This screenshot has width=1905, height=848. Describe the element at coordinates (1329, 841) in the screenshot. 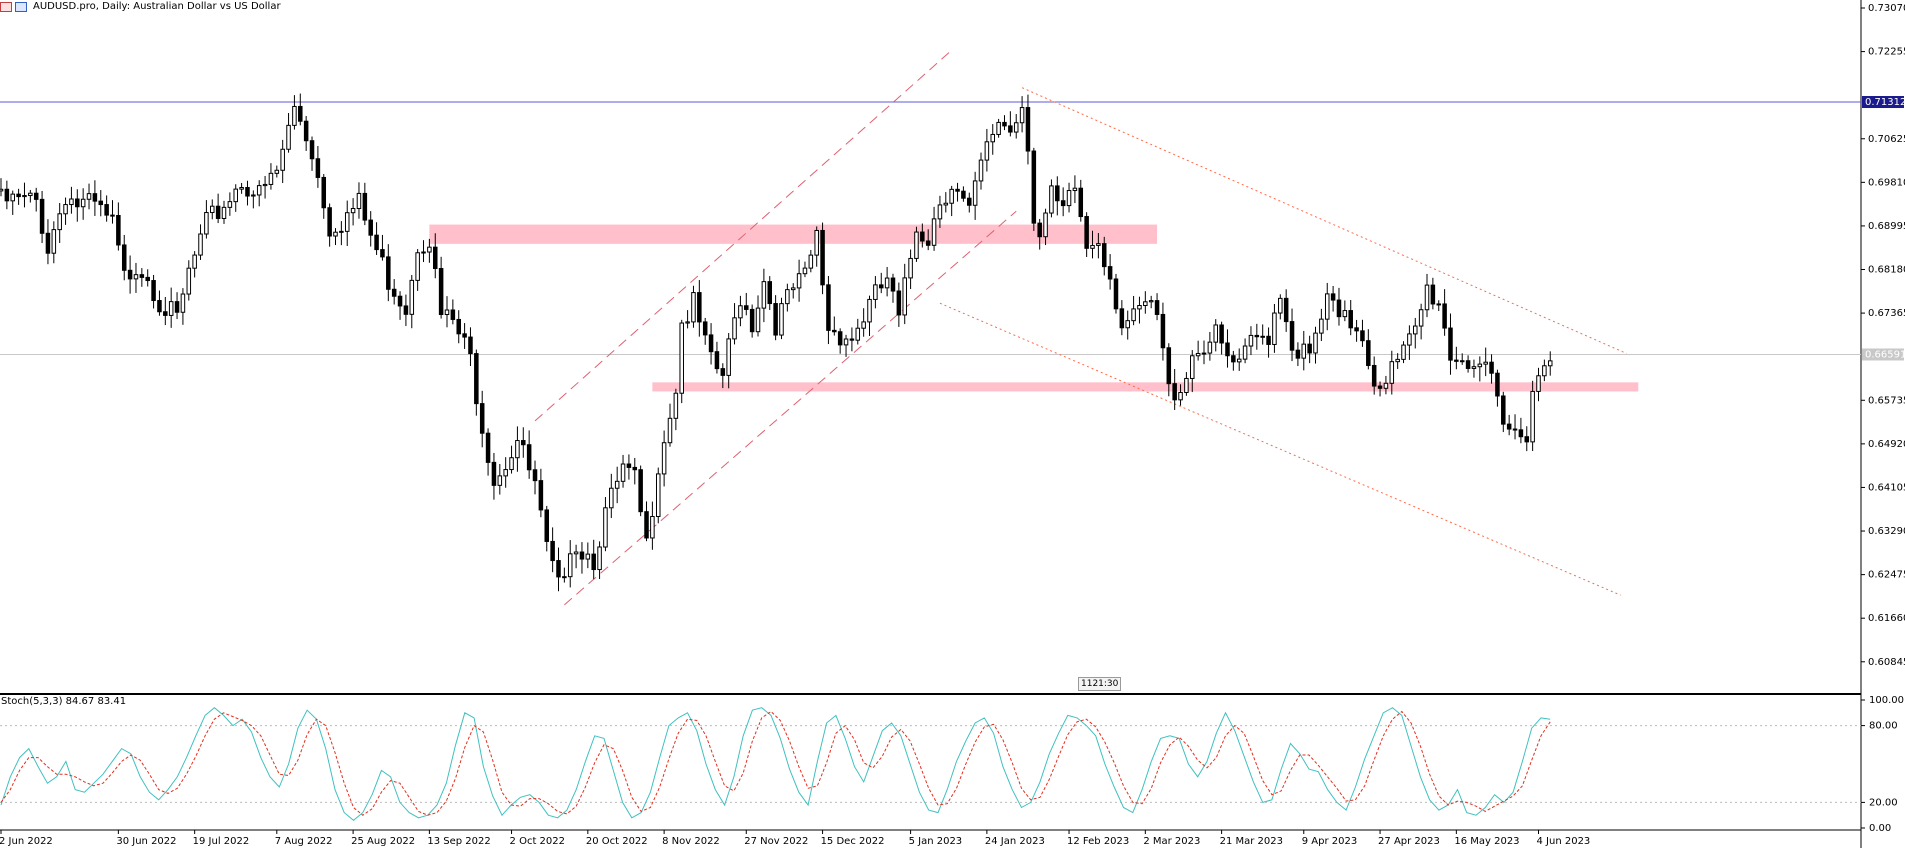

I see `time-tick-label: 9 Apr 2023` at that location.